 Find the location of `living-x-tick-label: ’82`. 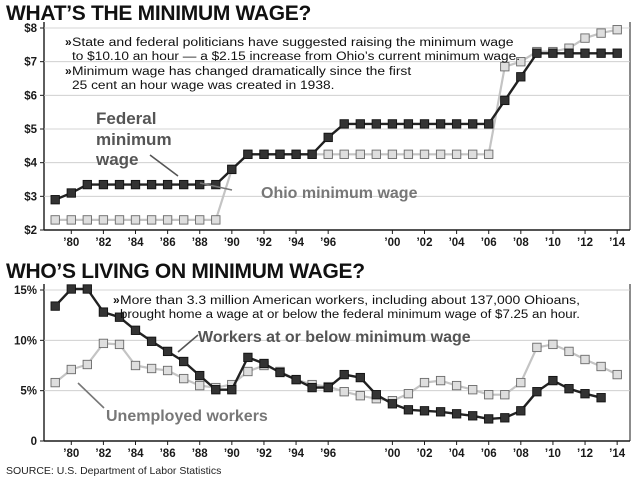

living-x-tick-label: ’82 is located at coordinates (103, 454).